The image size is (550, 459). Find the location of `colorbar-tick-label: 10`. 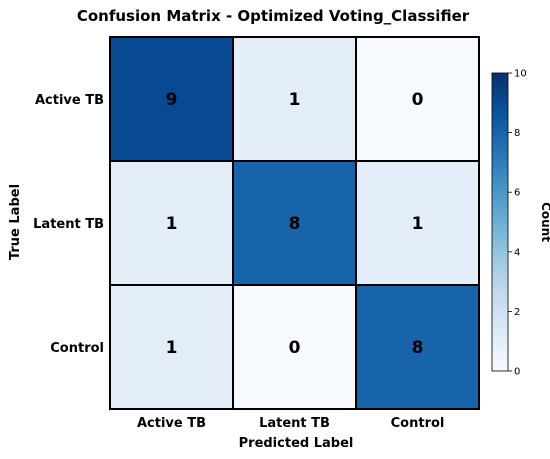

colorbar-tick-label: 10 is located at coordinates (520, 74).